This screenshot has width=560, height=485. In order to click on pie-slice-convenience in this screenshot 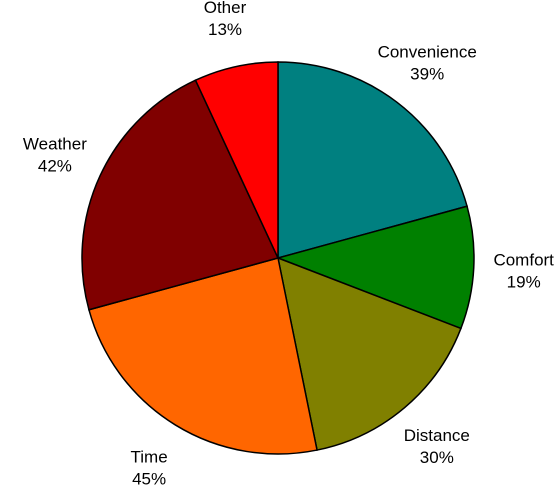, I will do `click(372, 160)`.